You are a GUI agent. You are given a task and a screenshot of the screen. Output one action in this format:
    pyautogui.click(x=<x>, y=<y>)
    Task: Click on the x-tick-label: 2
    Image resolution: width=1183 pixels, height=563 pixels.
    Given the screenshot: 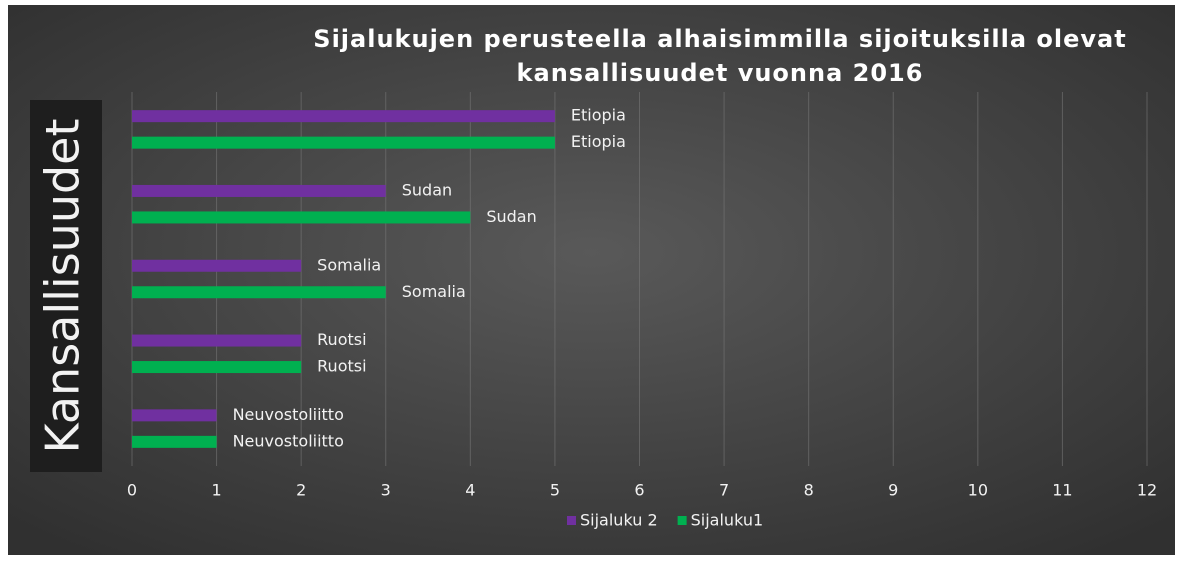 What is the action you would take?
    pyautogui.click(x=301, y=490)
    